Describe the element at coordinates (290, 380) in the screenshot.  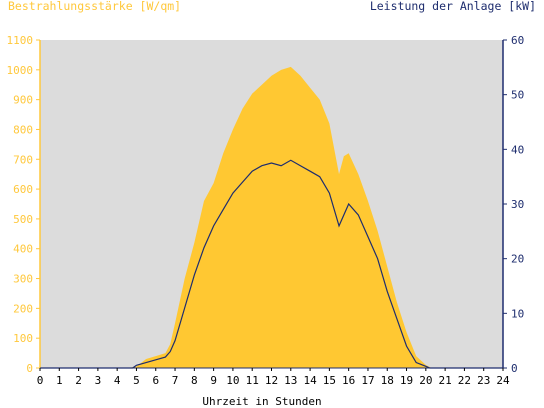
I see `x-tick-label: 13` at that location.